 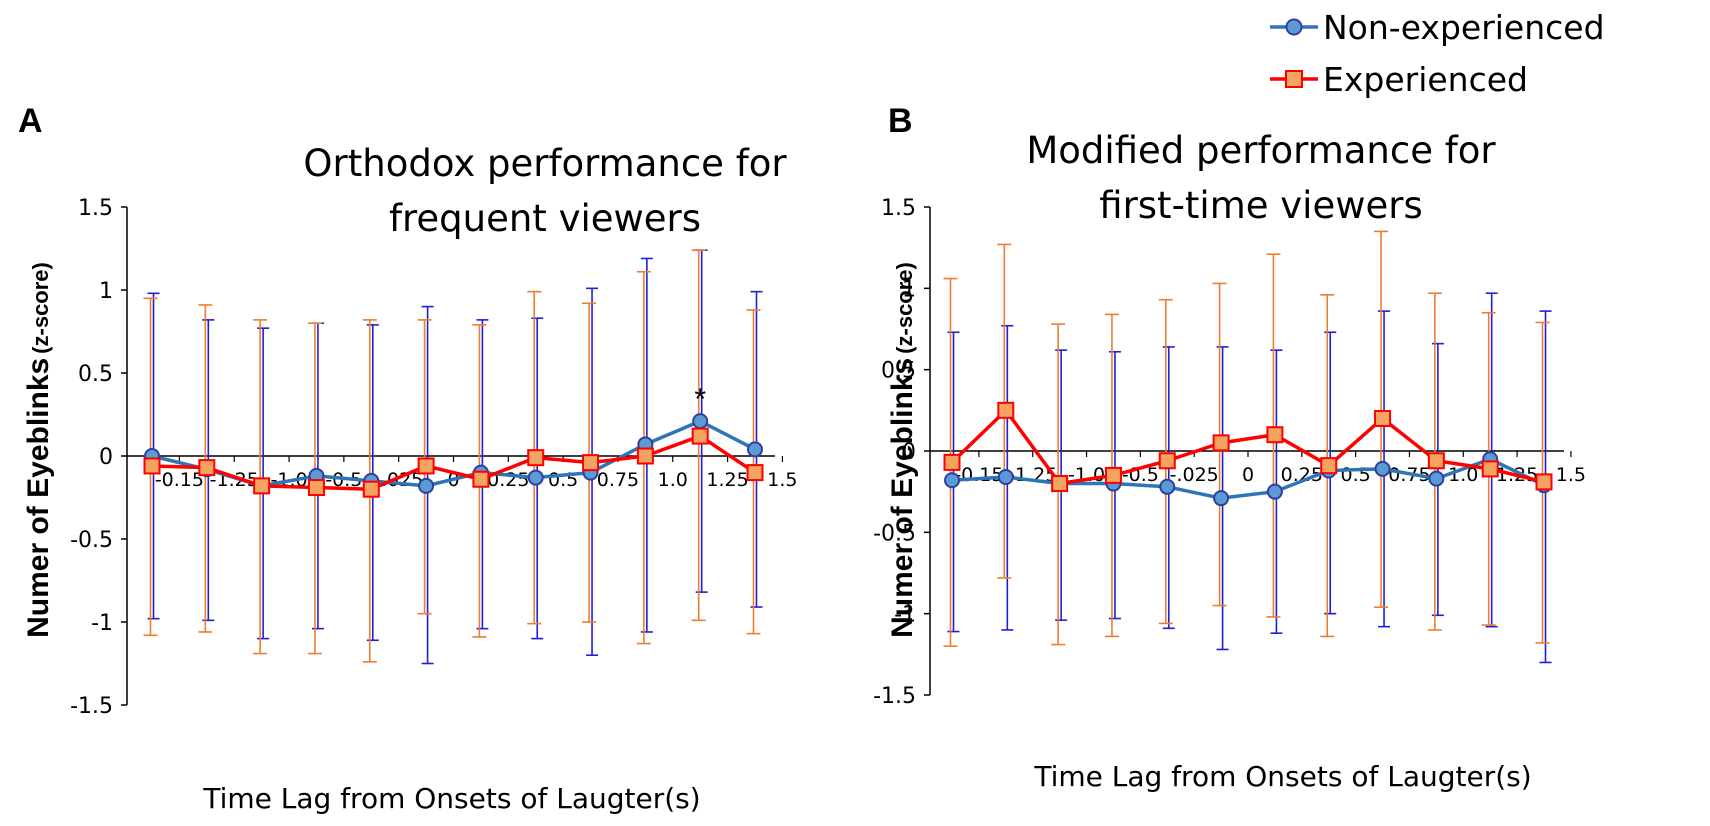 What do you see at coordinates (727, 480) in the screenshot?
I see `x-tick-label: 1.25` at bounding box center [727, 480].